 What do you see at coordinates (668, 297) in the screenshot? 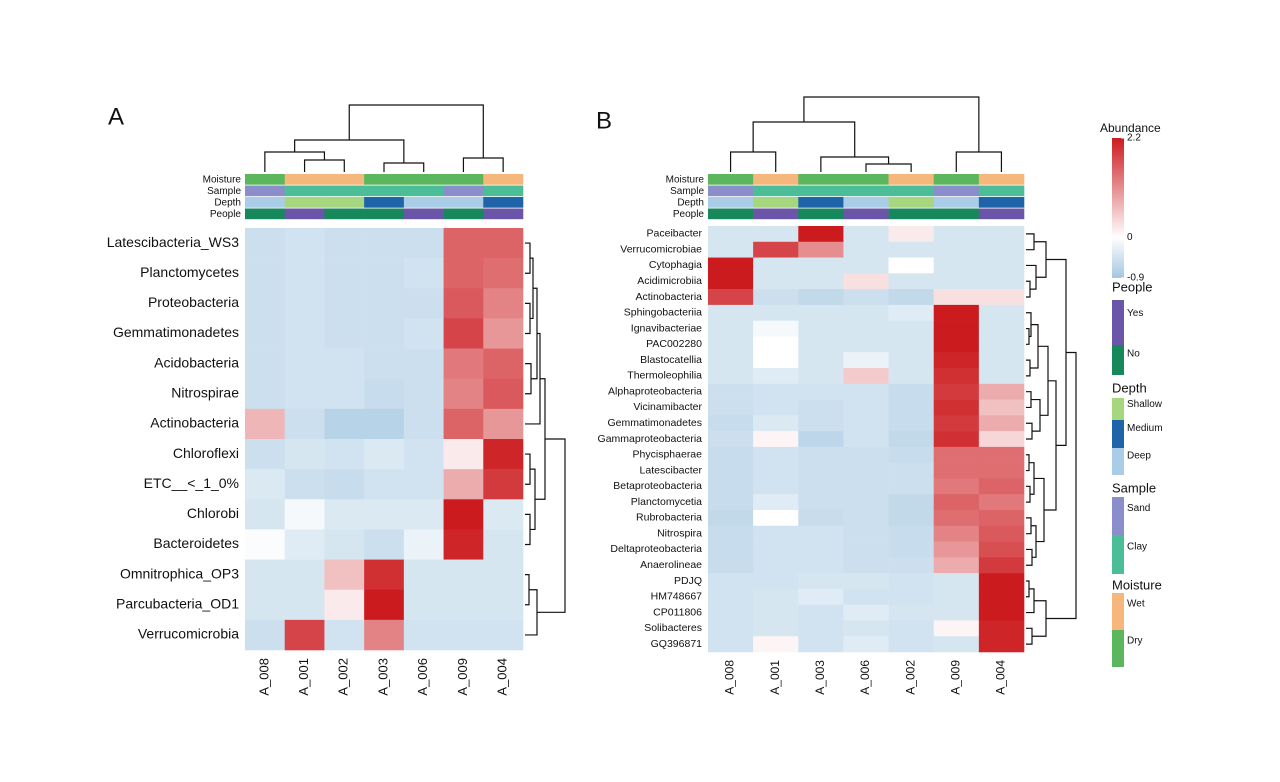
I see `row-label: Actinobacteria` at bounding box center [668, 297].